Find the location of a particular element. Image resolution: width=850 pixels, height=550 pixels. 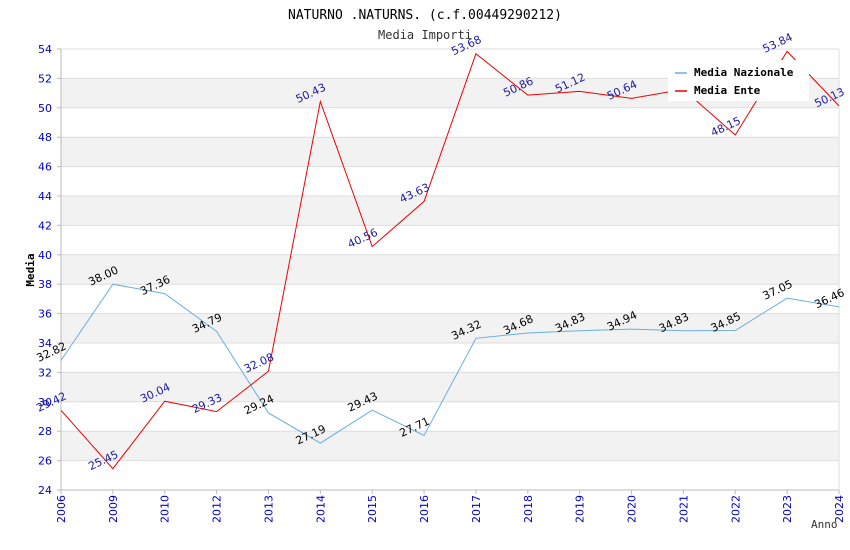

x-tick-label: 2013 is located at coordinates (268, 509).